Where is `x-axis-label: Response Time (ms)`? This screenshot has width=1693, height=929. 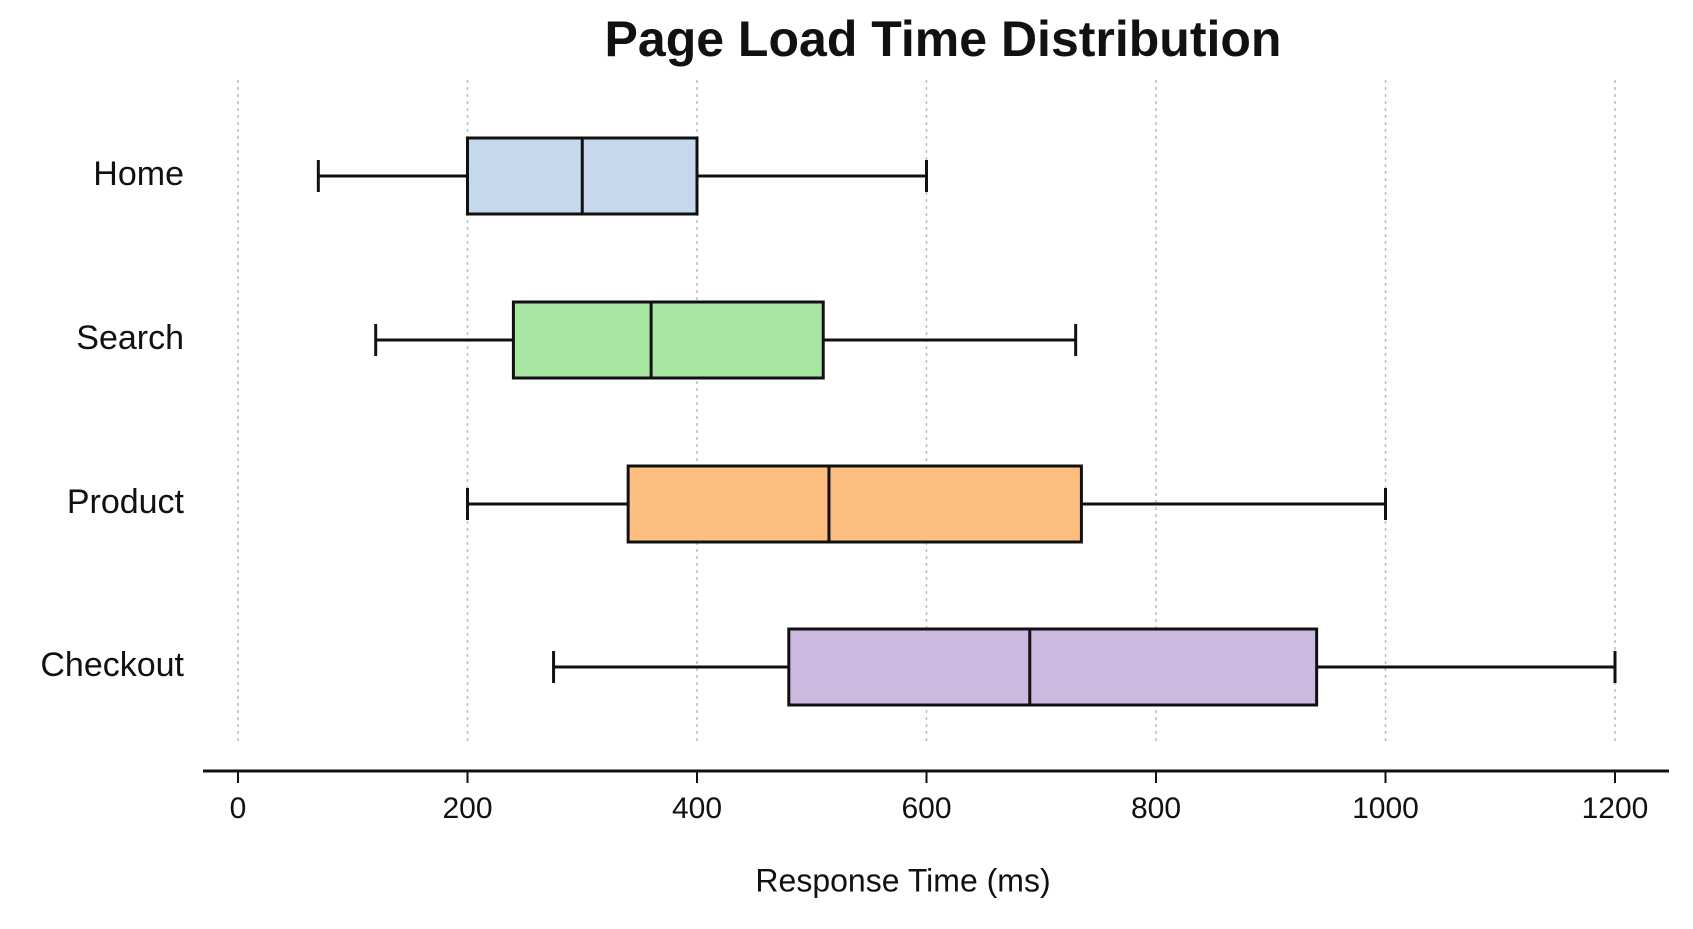
x-axis-label: Response Time (ms) is located at coordinates (902, 880).